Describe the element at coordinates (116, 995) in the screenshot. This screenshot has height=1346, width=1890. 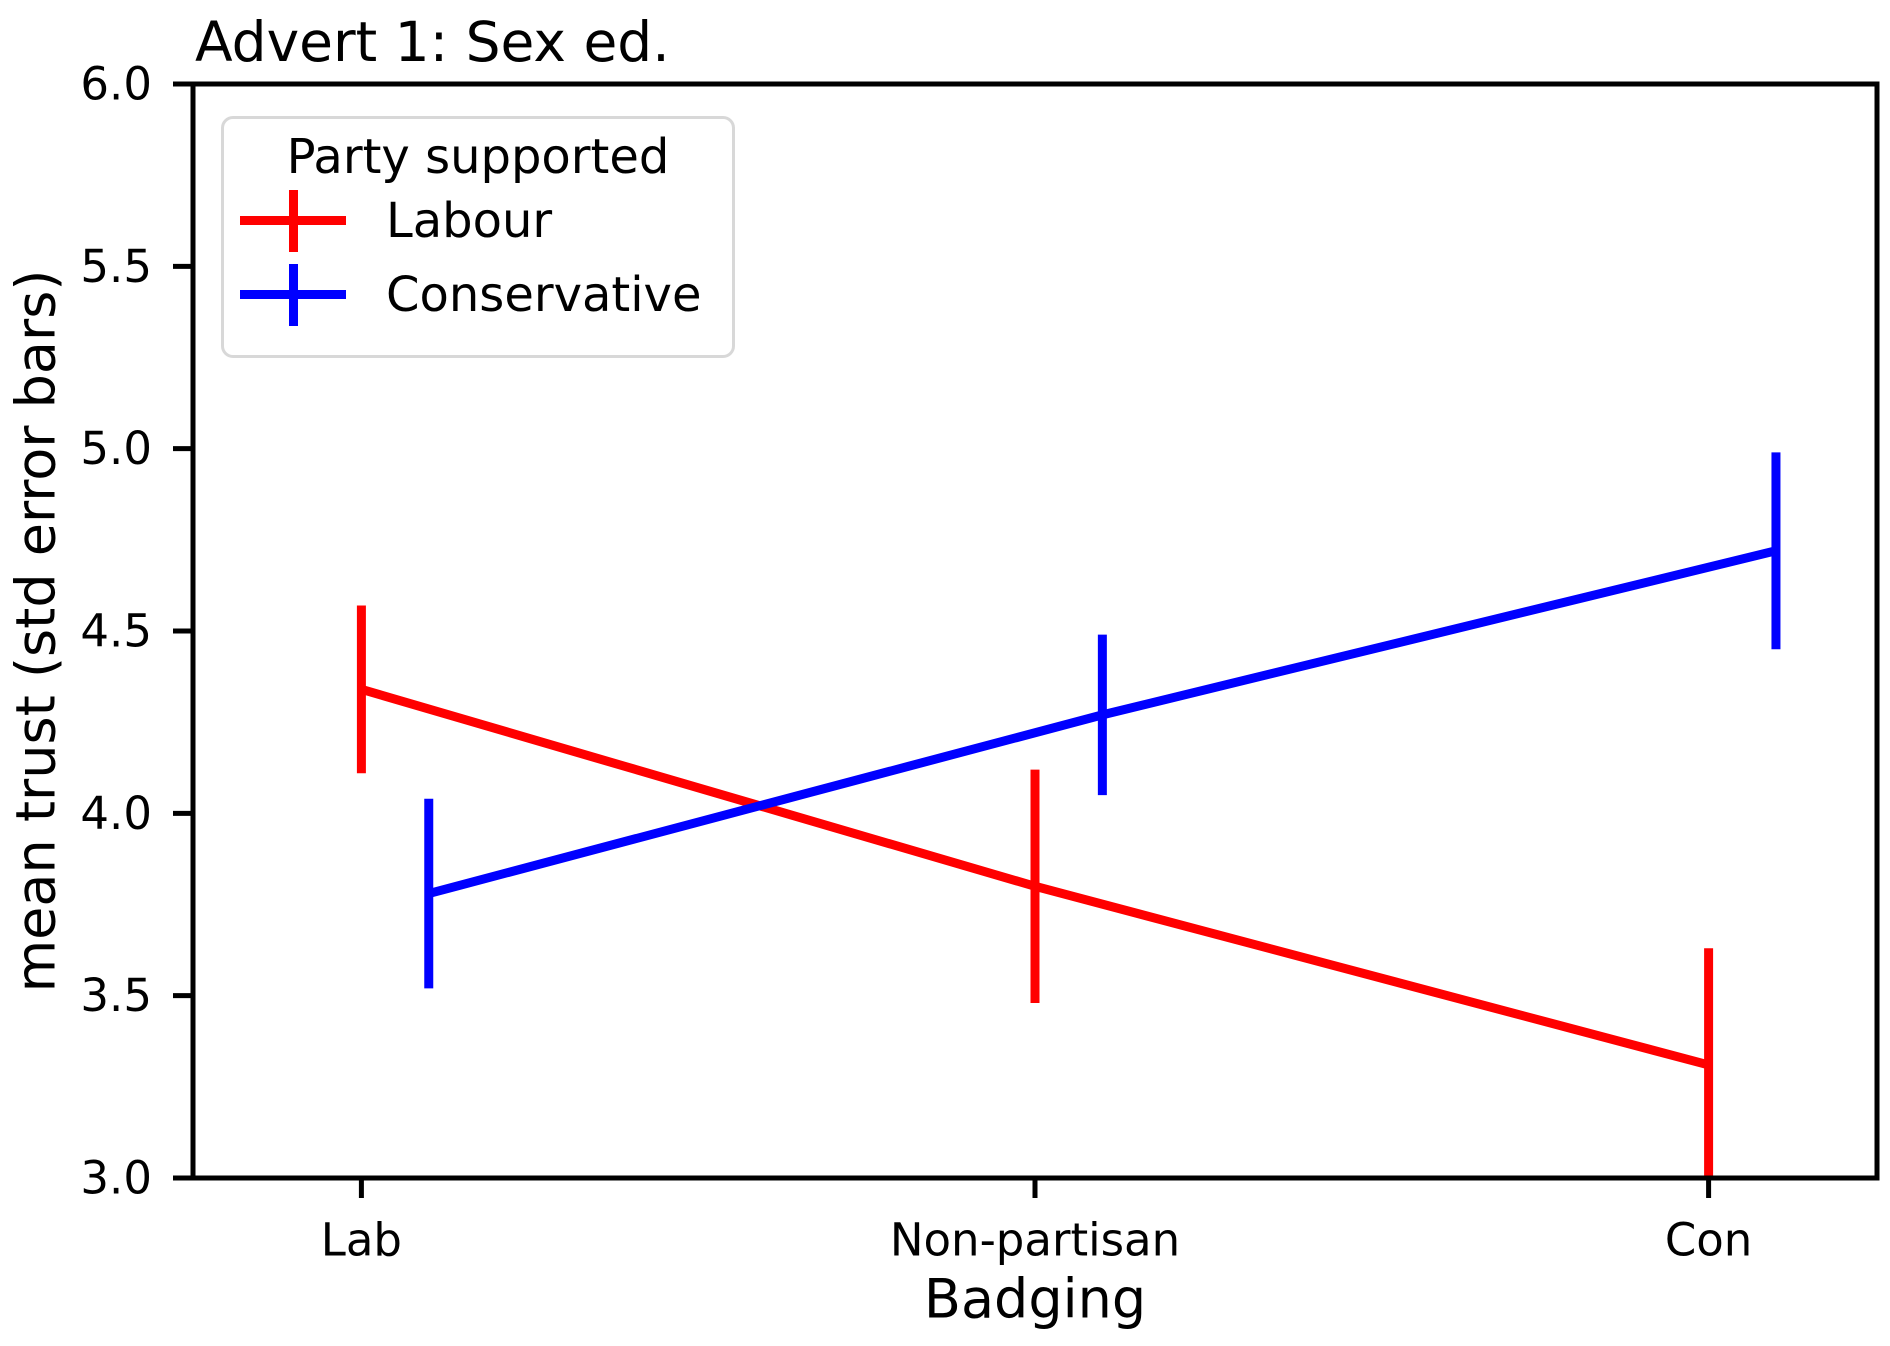
I see `y-tick-label: 3.5` at that location.